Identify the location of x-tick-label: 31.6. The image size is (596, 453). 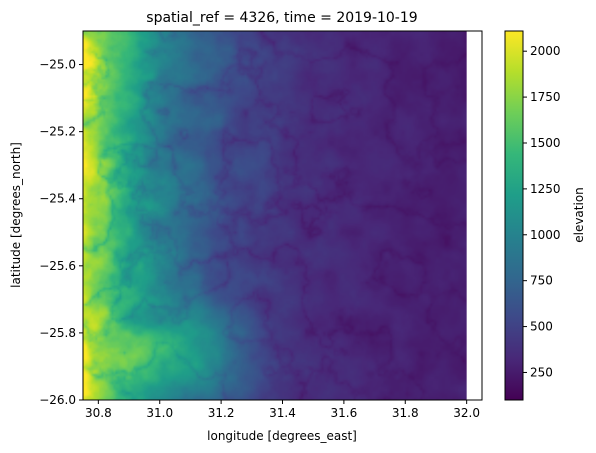
(344, 413).